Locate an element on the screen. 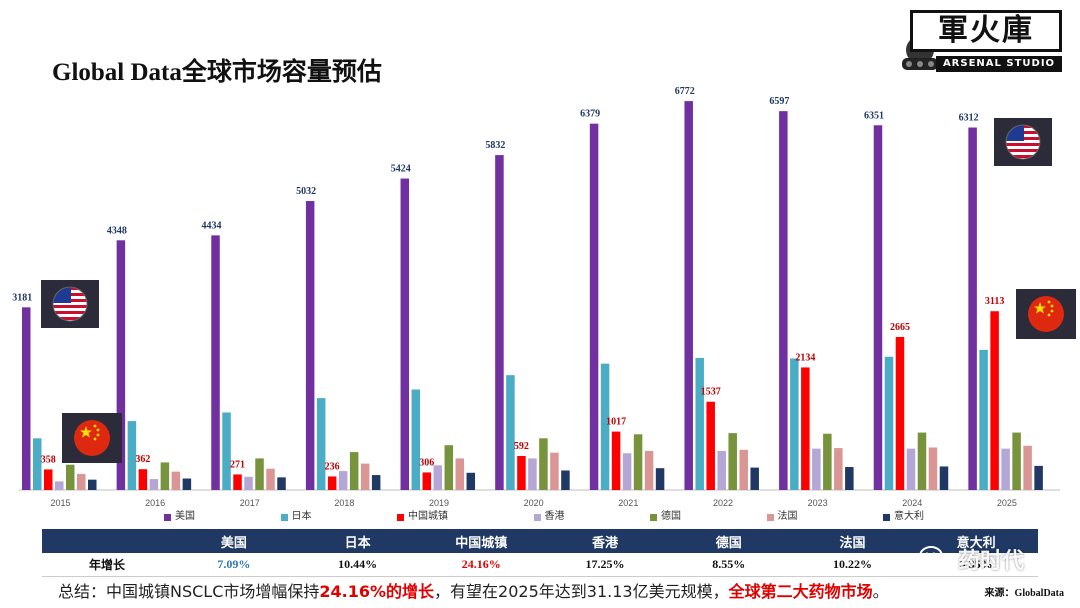 This screenshot has height=608, width=1080. table-cell: 24.16% is located at coordinates (481, 564).